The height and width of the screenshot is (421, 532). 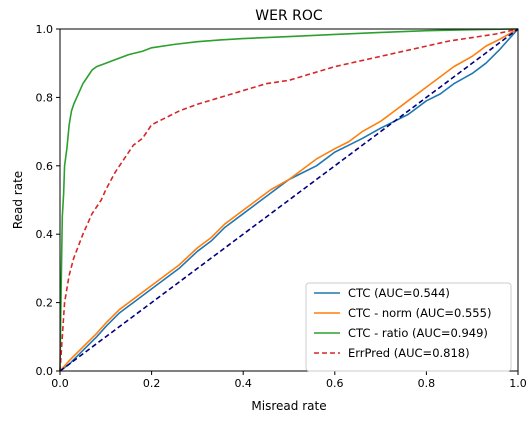 What do you see at coordinates (45, 371) in the screenshot?
I see `y-tick-label: 0.0` at bounding box center [45, 371].